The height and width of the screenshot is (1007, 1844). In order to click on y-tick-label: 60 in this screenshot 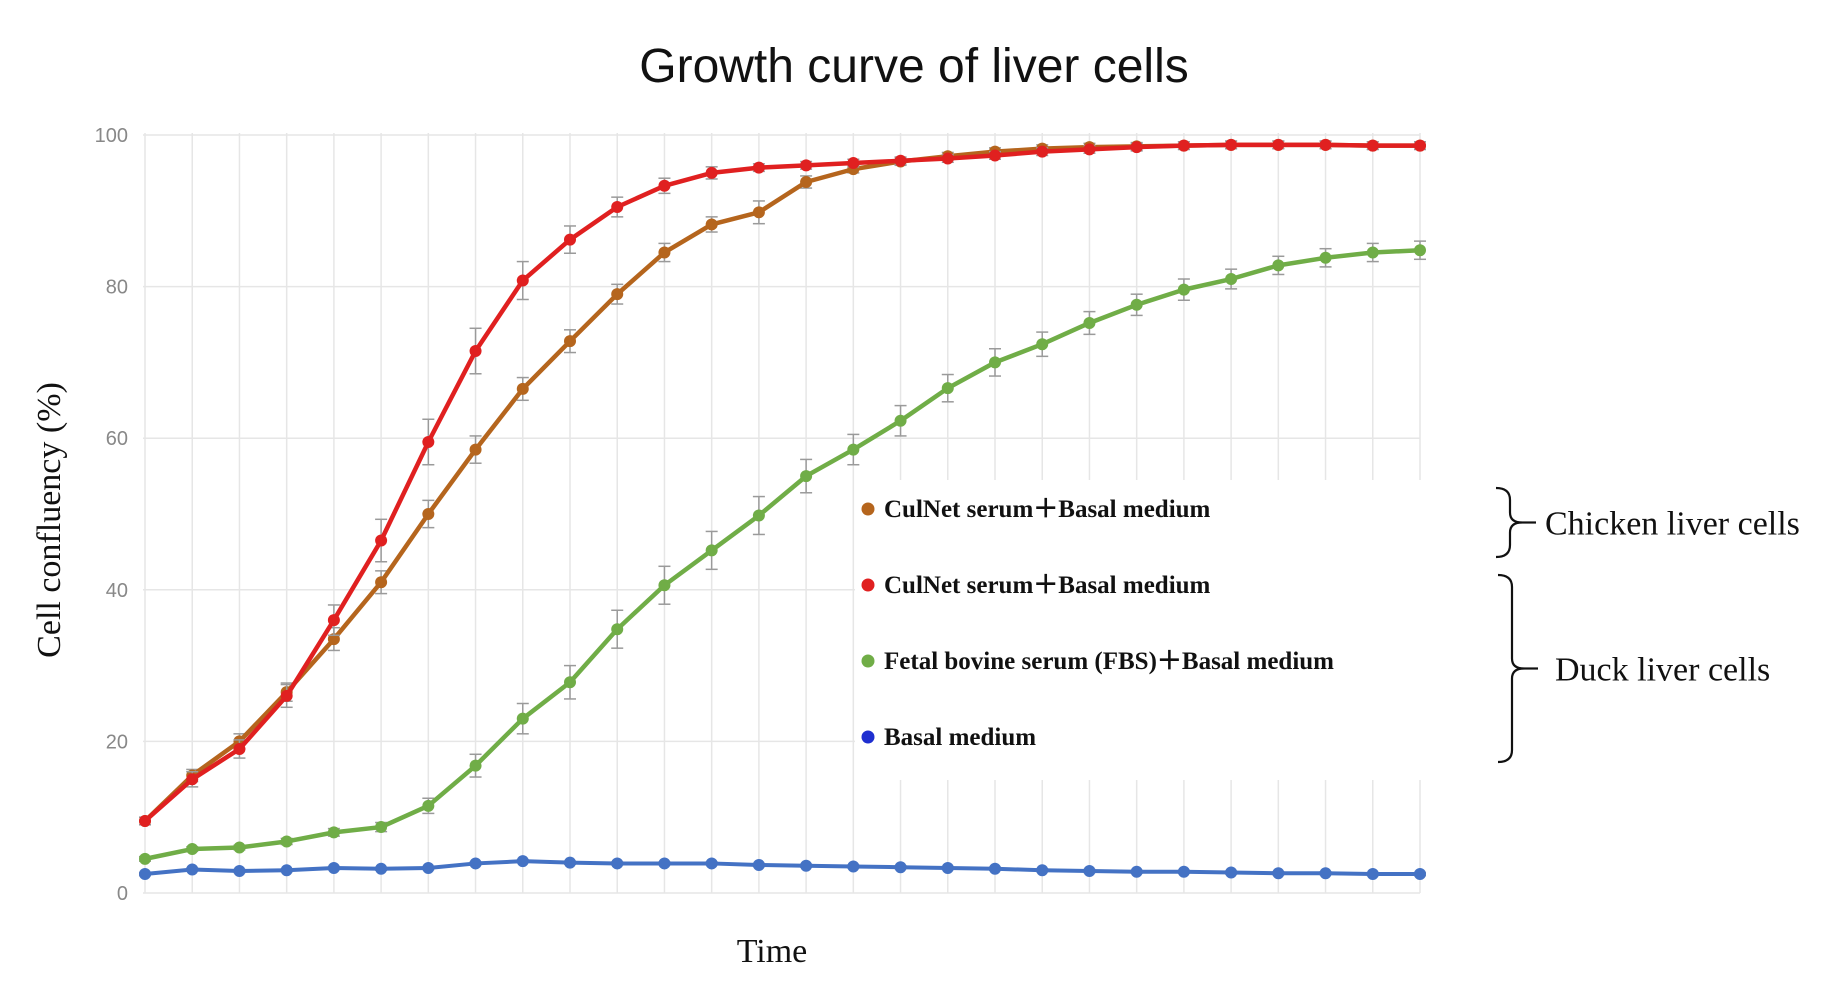, I will do `click(117, 439)`.